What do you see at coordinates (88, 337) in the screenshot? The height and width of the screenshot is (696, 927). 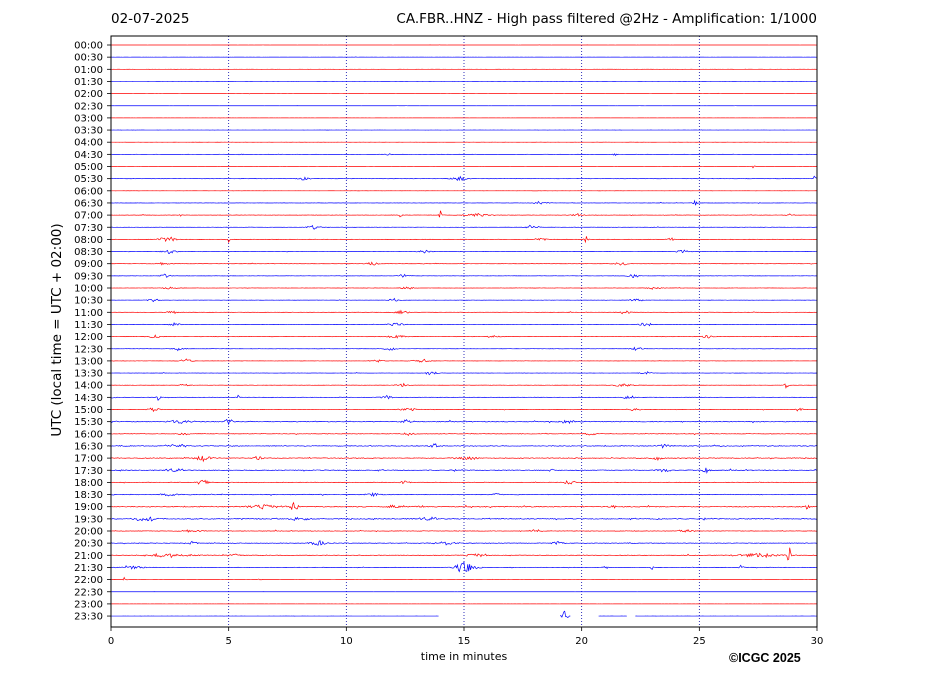 I see `y-tick-label: 12:00` at bounding box center [88, 337].